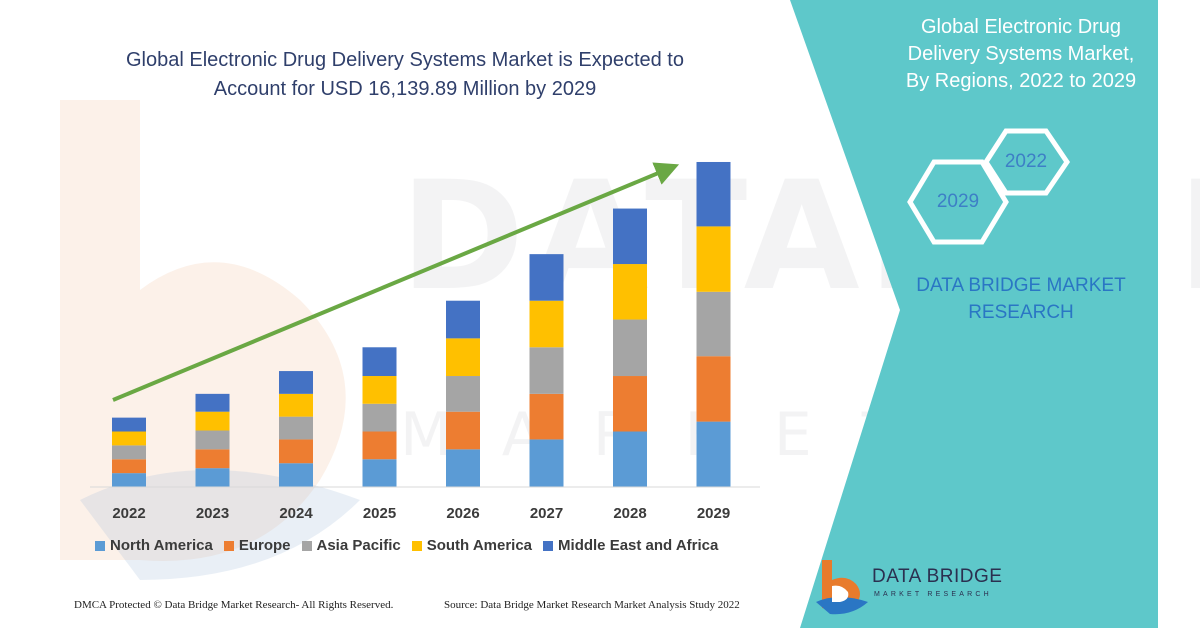 The image size is (1200, 628). What do you see at coordinates (462, 513) in the screenshot?
I see `x-tick-label: 2026` at bounding box center [462, 513].